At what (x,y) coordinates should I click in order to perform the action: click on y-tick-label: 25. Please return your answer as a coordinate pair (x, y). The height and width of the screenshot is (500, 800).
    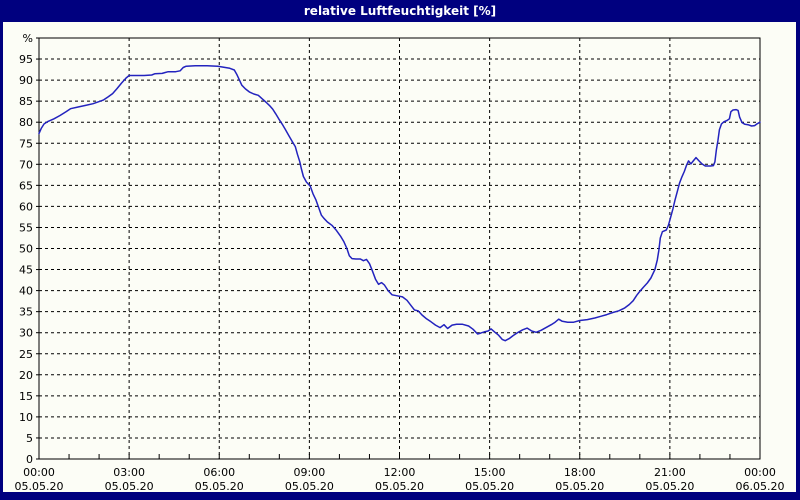
    Looking at the image, I should click on (26, 354).